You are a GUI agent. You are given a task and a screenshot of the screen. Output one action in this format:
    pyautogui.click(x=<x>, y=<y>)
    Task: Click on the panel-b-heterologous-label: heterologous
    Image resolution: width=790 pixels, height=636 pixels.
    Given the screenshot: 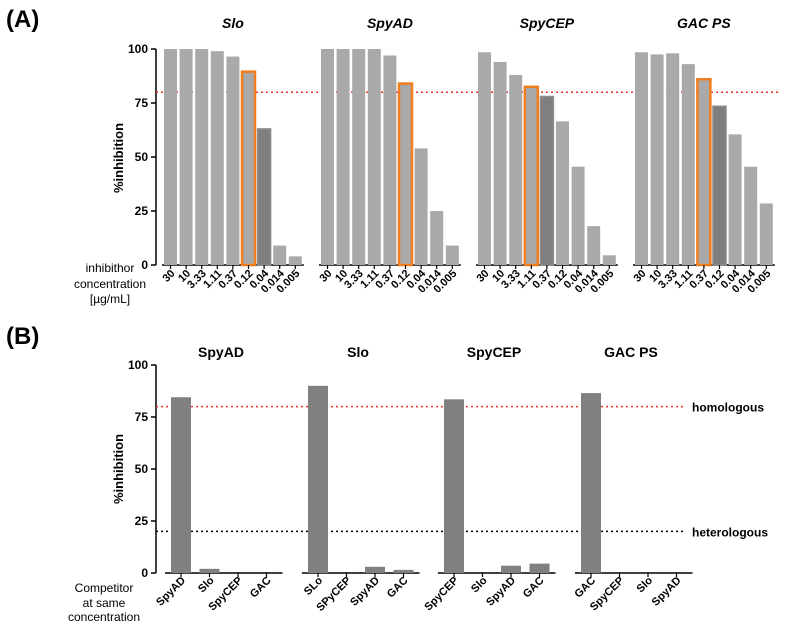 What is the action you would take?
    pyautogui.click(x=730, y=532)
    